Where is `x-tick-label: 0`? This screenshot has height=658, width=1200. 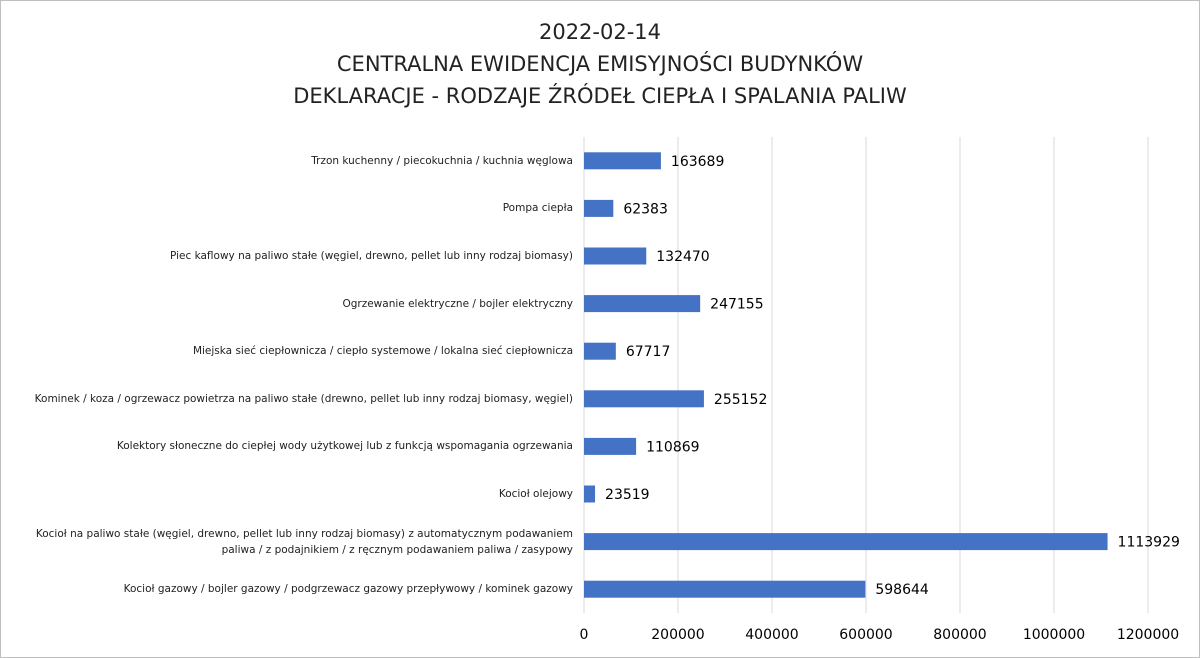 x-tick-label: 0 is located at coordinates (584, 635).